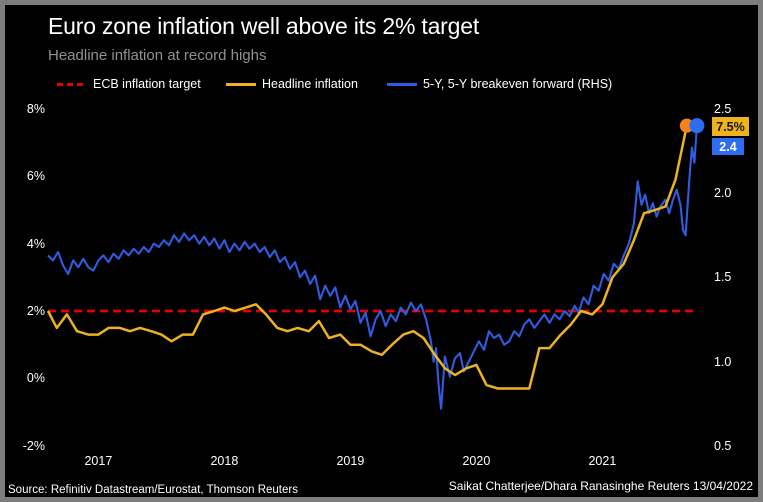  What do you see at coordinates (98, 461) in the screenshot?
I see `x-axis-tick: 2017` at bounding box center [98, 461].